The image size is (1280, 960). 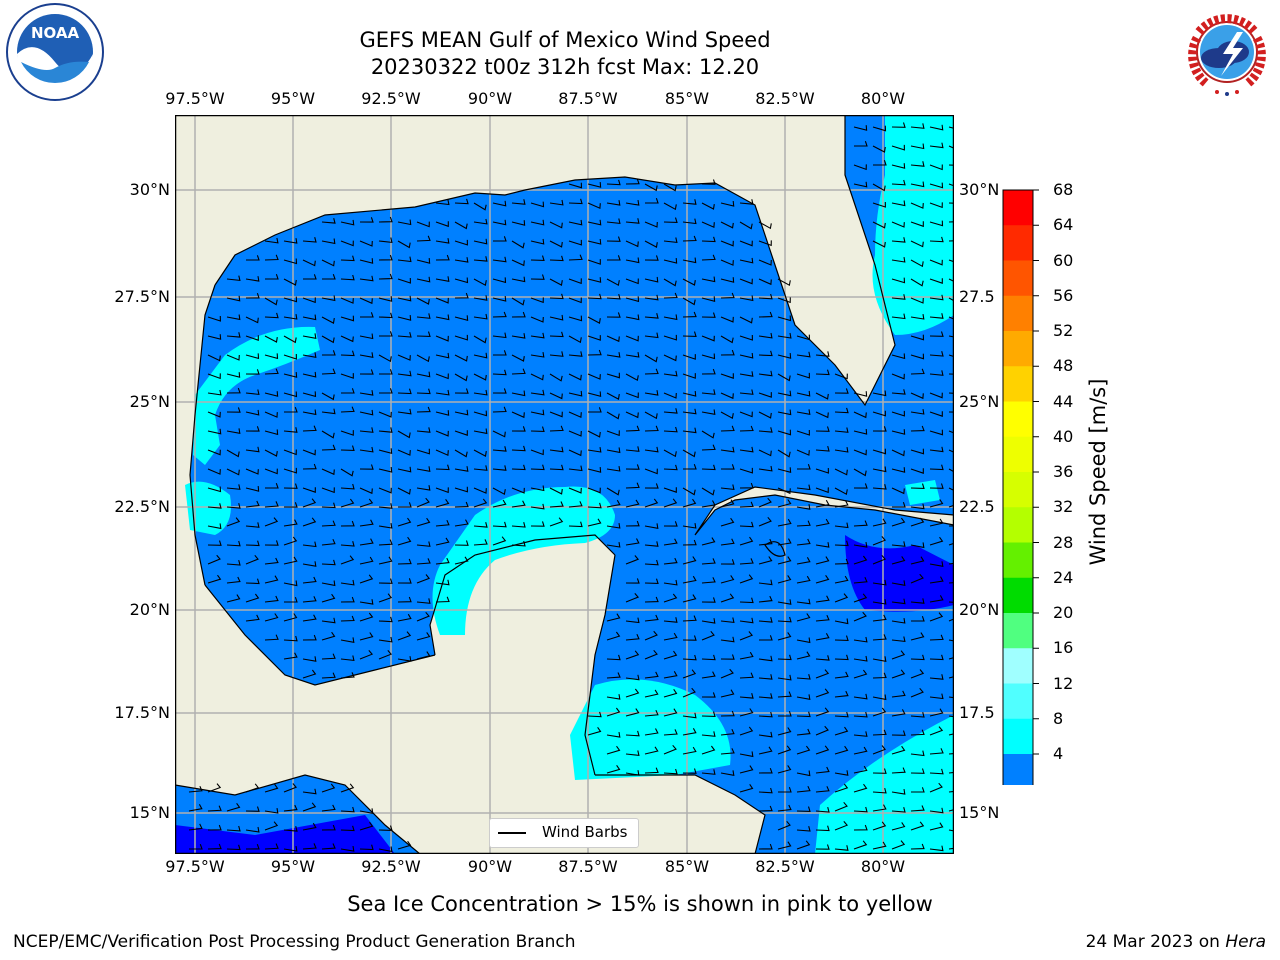 I want to click on colorbar-tick-label: 4, so click(x=1058, y=753).